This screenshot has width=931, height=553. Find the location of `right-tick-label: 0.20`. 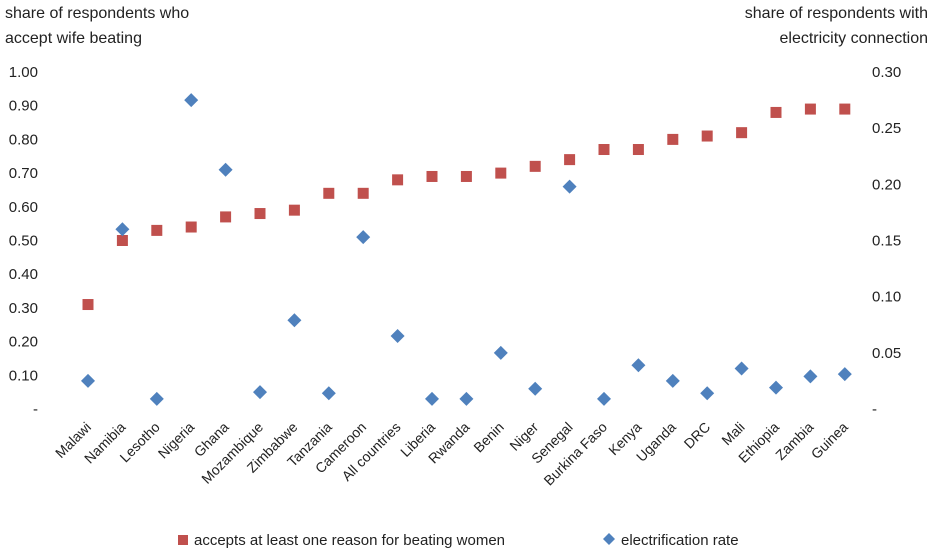

right-tick-label: 0.20 is located at coordinates (886, 184).